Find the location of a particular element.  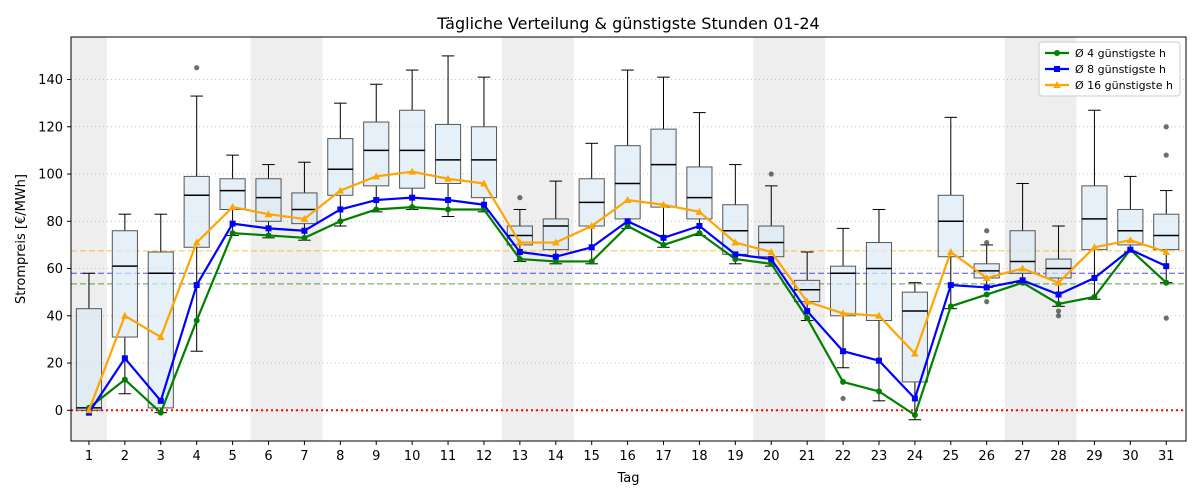

x-tick-label-17: 17 is located at coordinates (663, 456).